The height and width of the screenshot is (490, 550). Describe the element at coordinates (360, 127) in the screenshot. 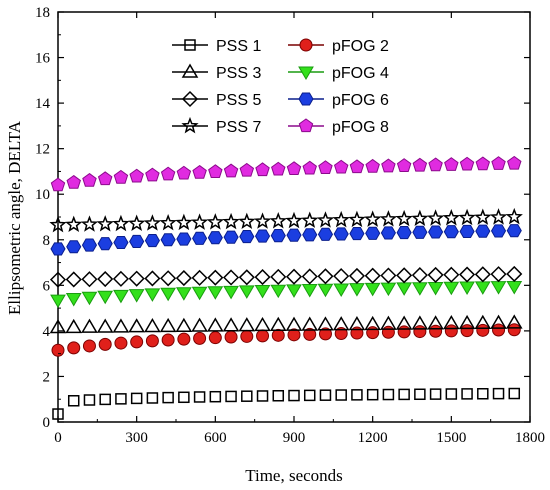

I see `legend-label: pFOG 8` at that location.